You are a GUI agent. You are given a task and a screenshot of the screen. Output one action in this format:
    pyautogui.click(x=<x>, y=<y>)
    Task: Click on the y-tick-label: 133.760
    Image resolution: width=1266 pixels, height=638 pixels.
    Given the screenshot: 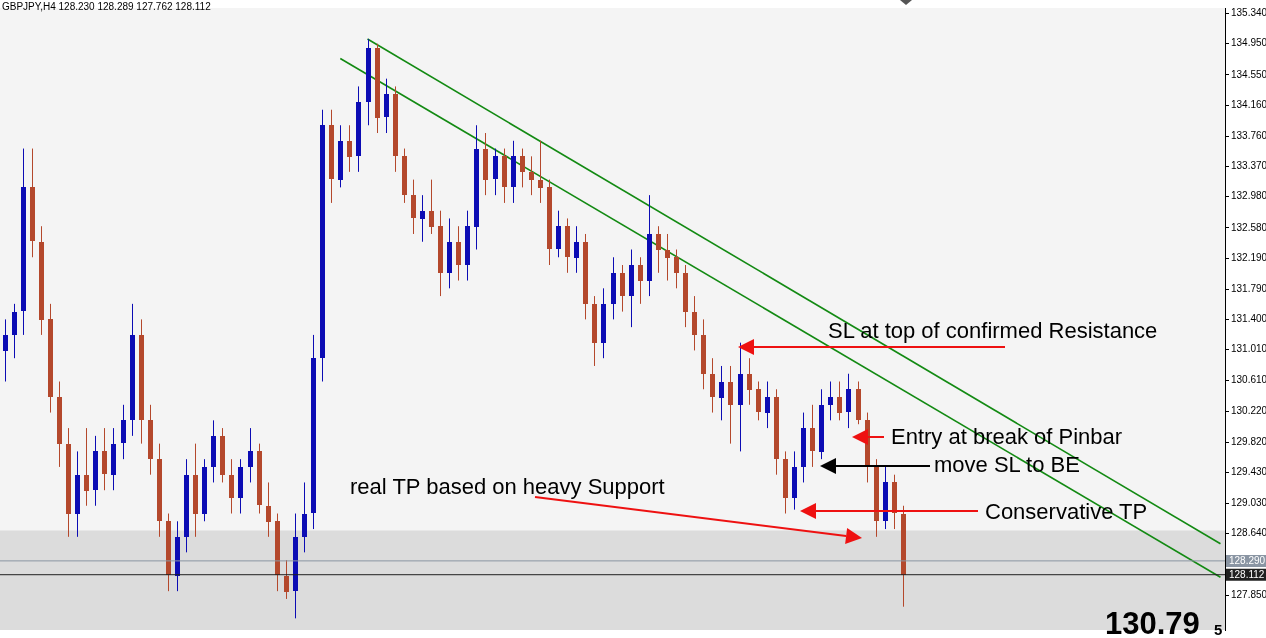 What is the action you would take?
    pyautogui.click(x=1248, y=135)
    